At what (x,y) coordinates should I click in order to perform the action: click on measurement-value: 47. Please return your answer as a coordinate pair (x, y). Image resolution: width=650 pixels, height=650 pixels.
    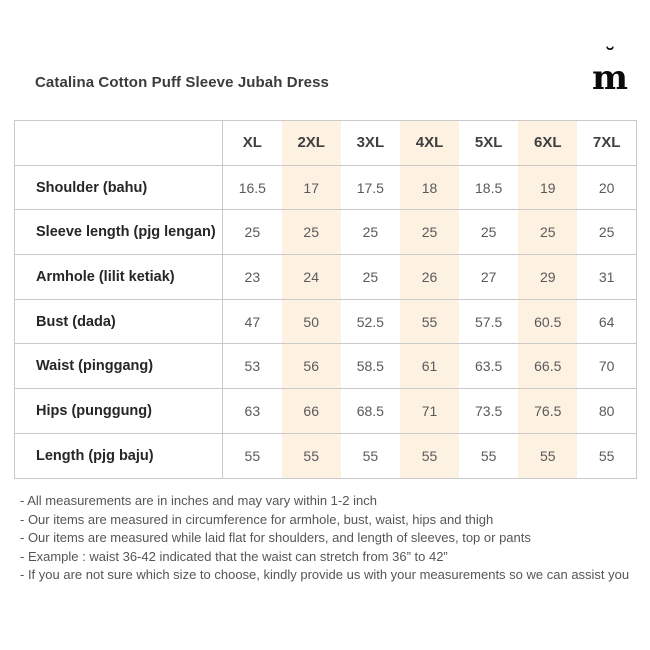
    Looking at the image, I should click on (252, 321).